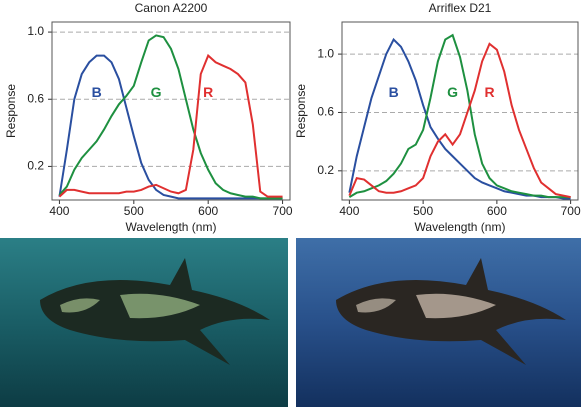  Describe the element at coordinates (171, 8) in the screenshot. I see `chart-title: Canon A2200` at that location.